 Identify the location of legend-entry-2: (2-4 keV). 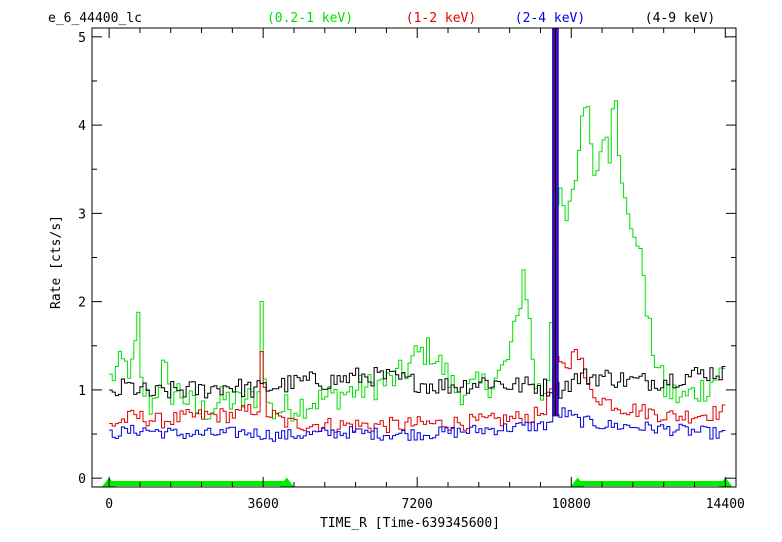
(550, 18).